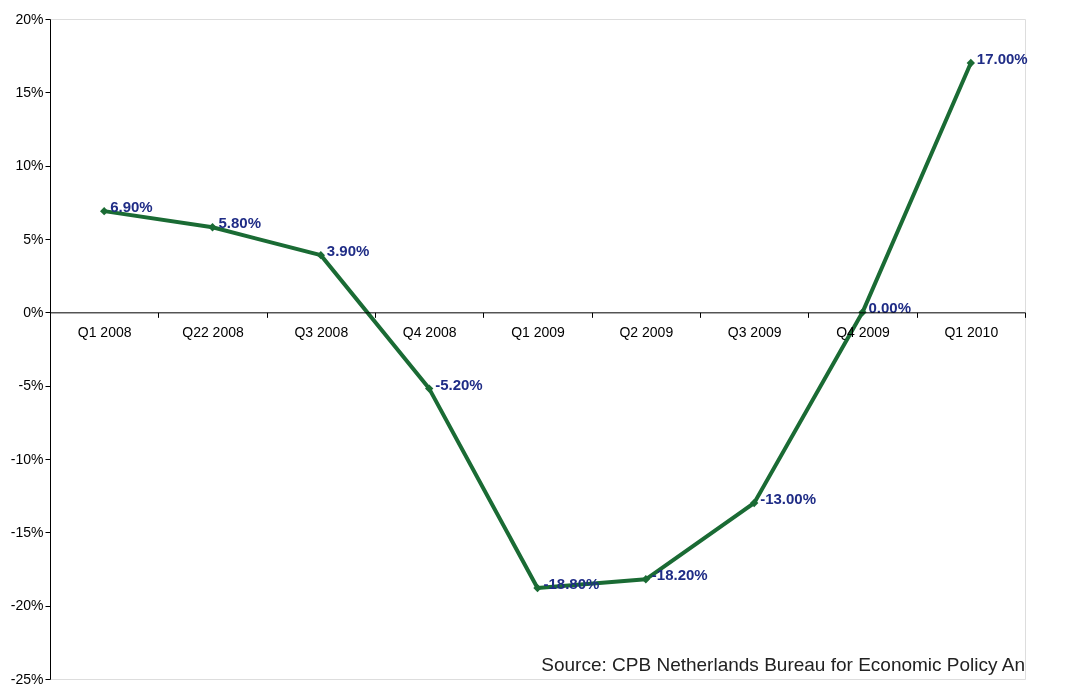  Describe the element at coordinates (131, 207) in the screenshot. I see `data-label: 6.90%` at that location.